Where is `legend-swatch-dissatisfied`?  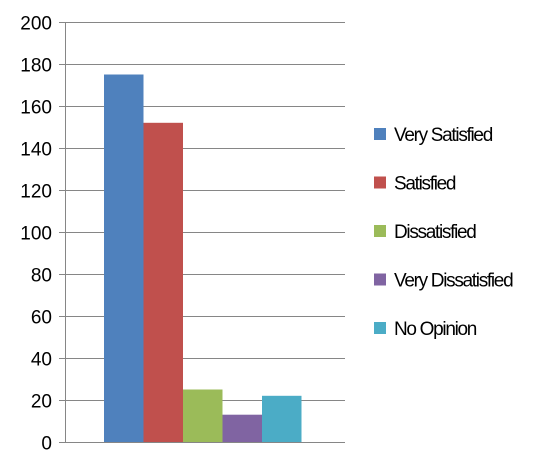
legend-swatch-dissatisfied is located at coordinates (380, 231).